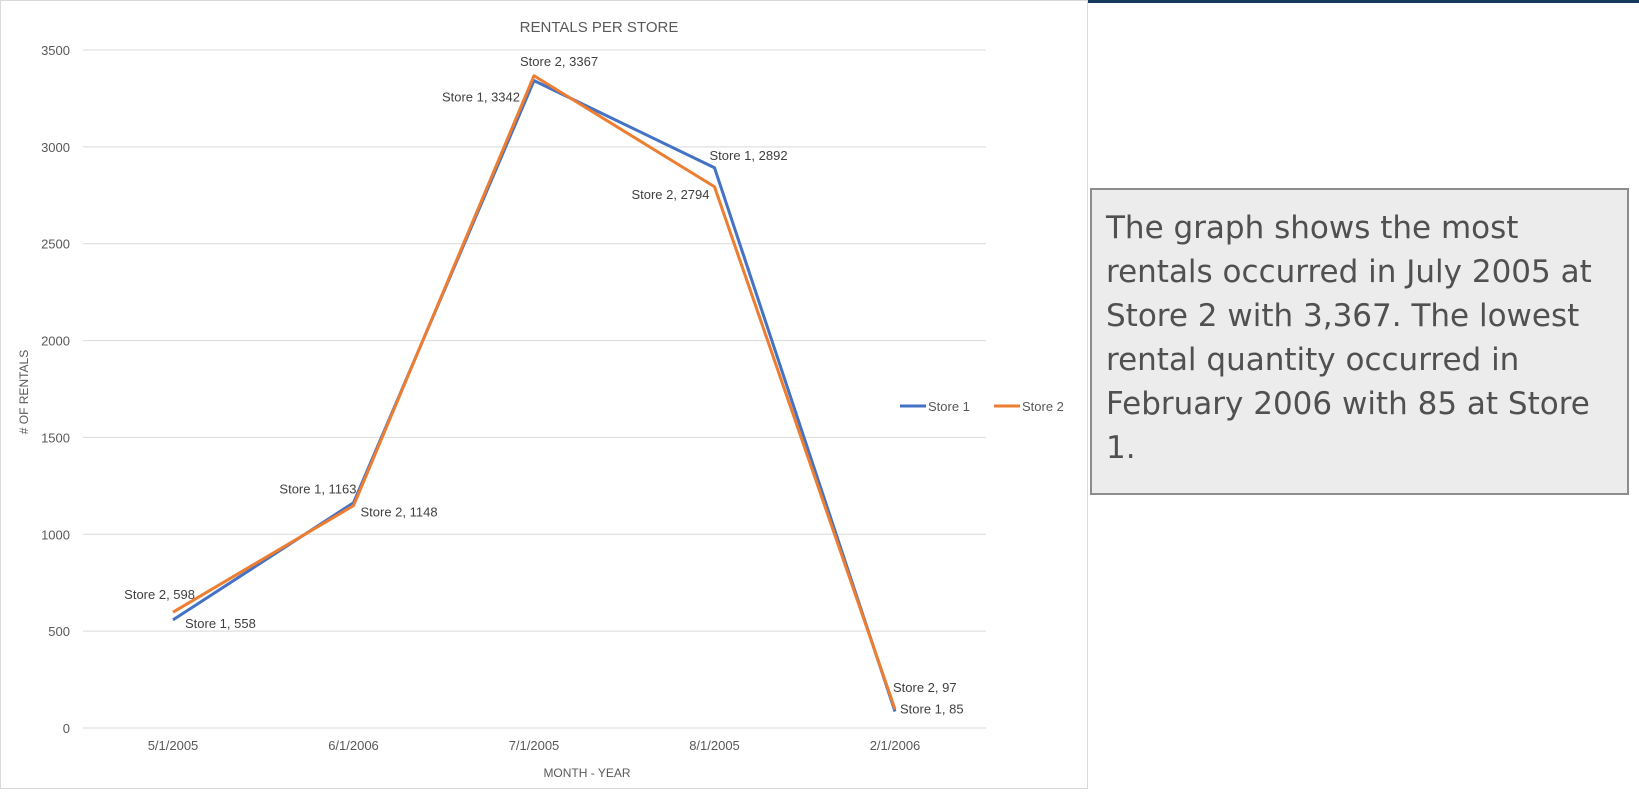  What do you see at coordinates (159, 594) in the screenshot?
I see `data-label: Store 2, 598` at bounding box center [159, 594].